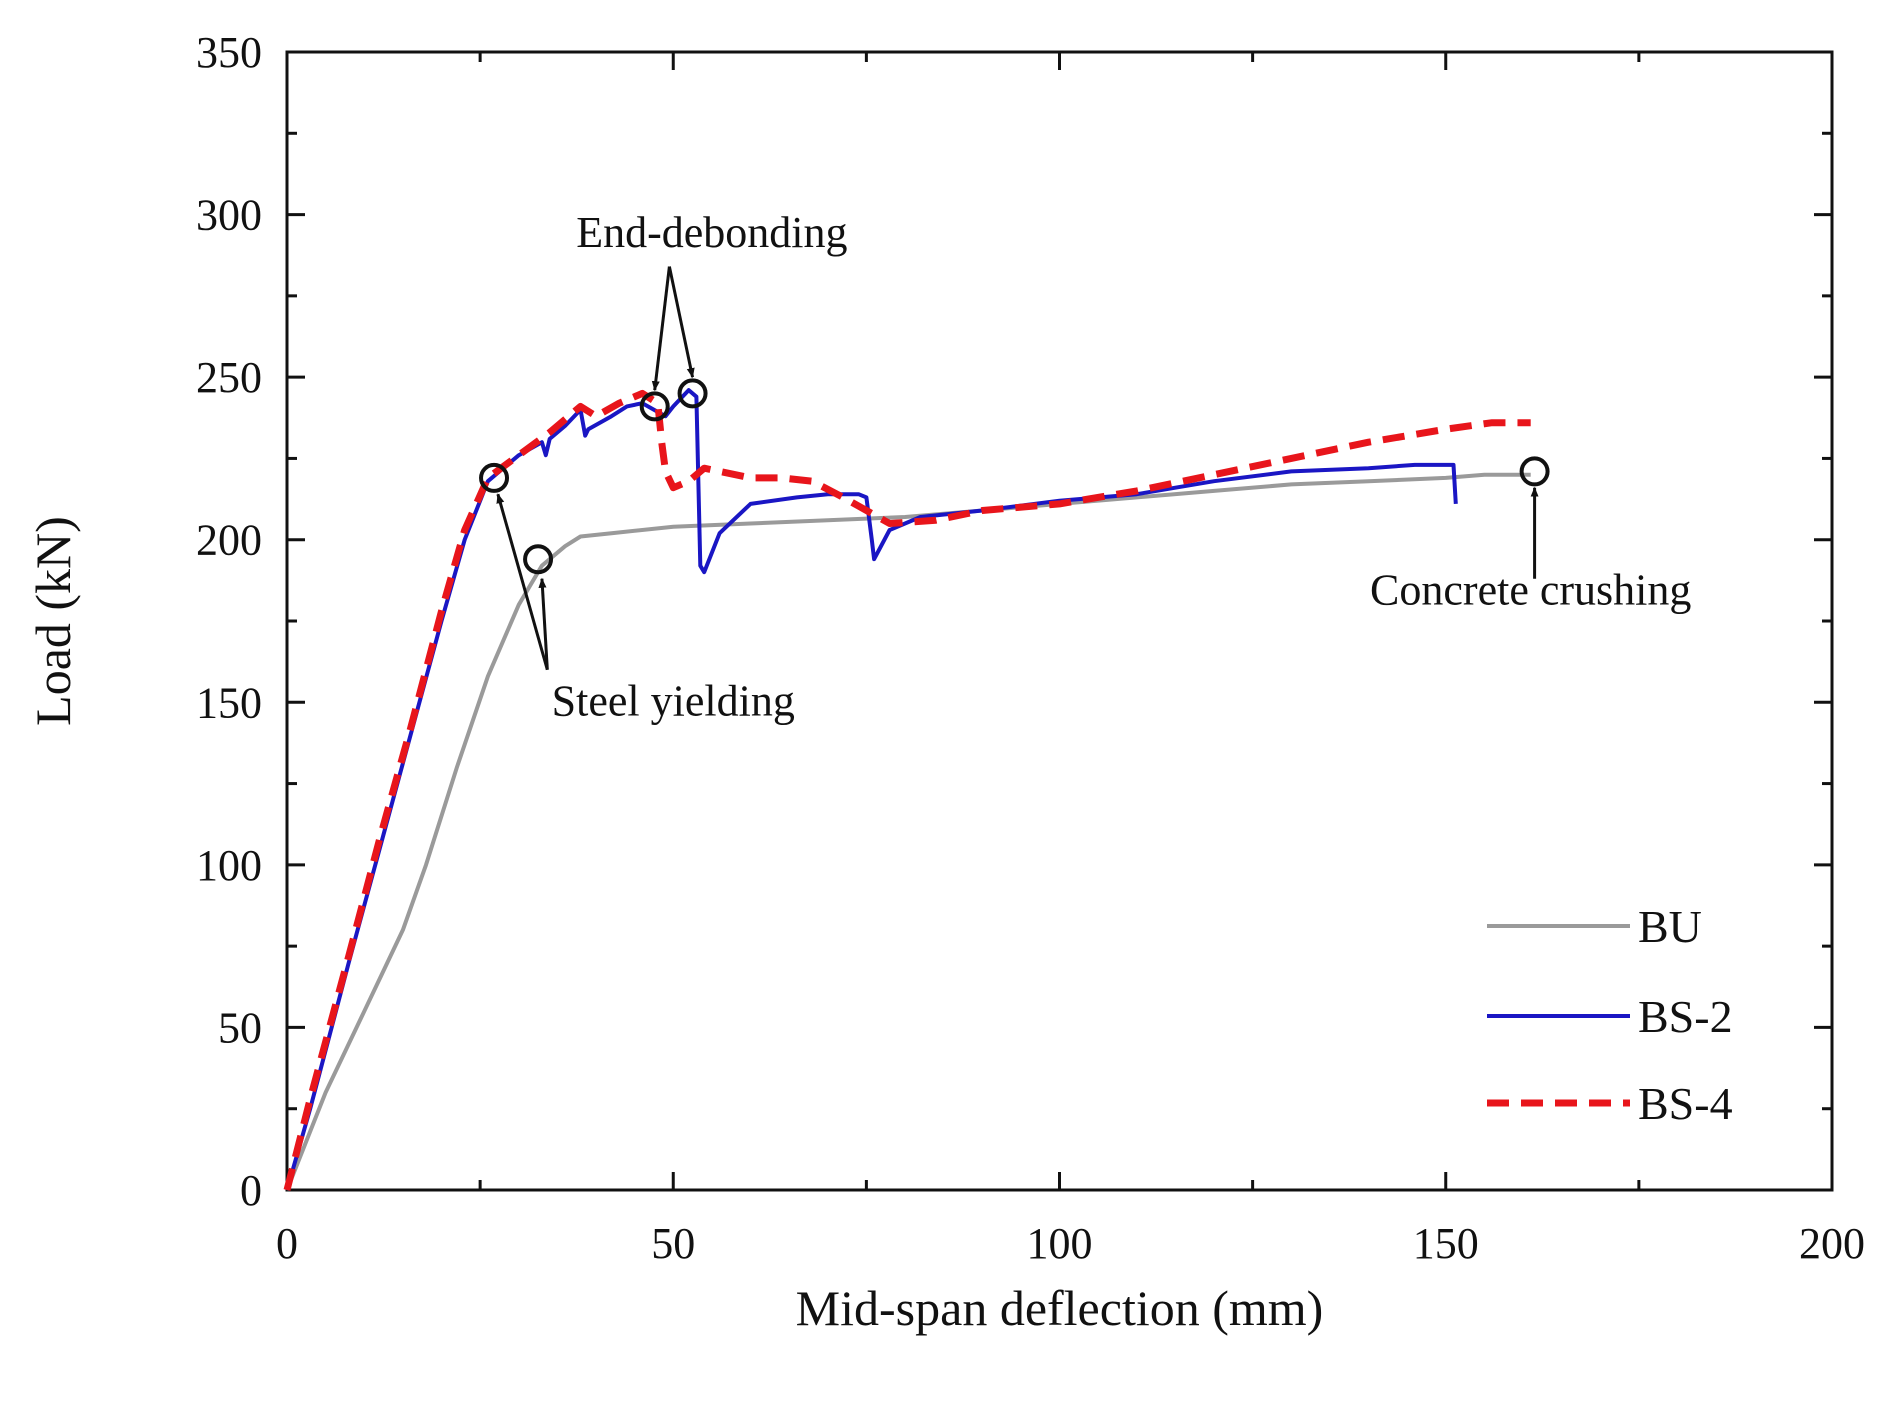  Describe the element at coordinates (1446, 1243) in the screenshot. I see `x-tick-label: 150` at that location.